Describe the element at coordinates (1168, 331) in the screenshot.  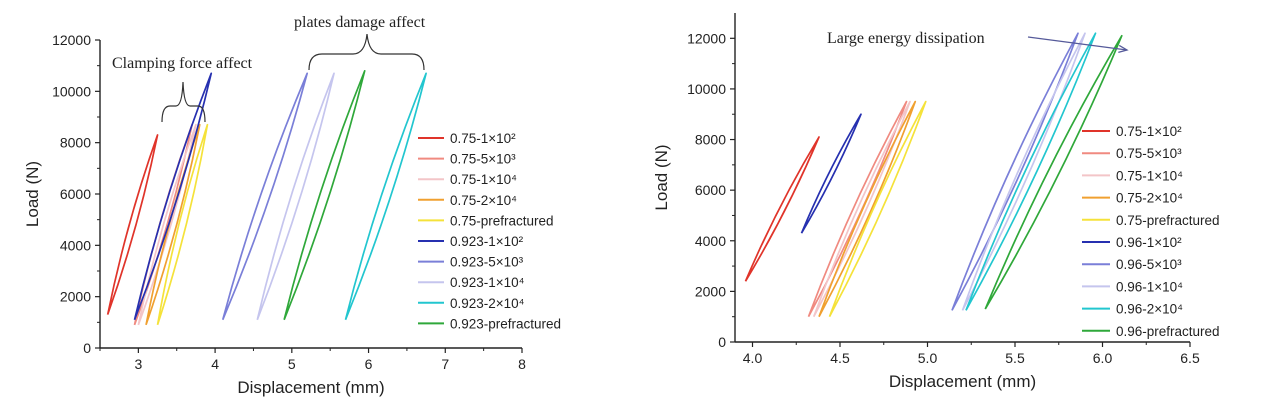
I see `legend-label: 0.96-prefractured` at that location.